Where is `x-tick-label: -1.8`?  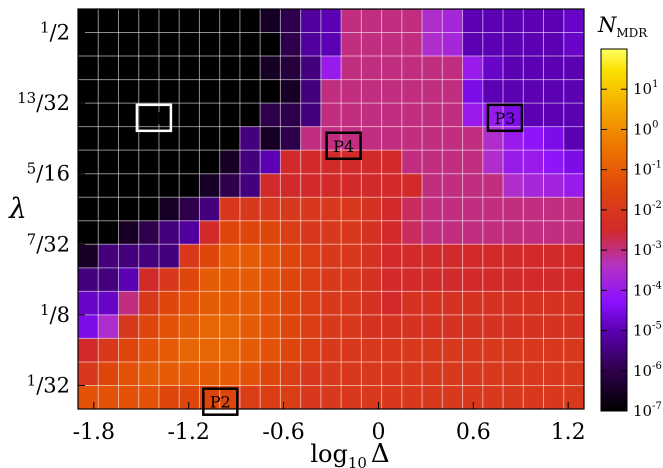 x-tick-label: -1.8 is located at coordinates (94, 432).